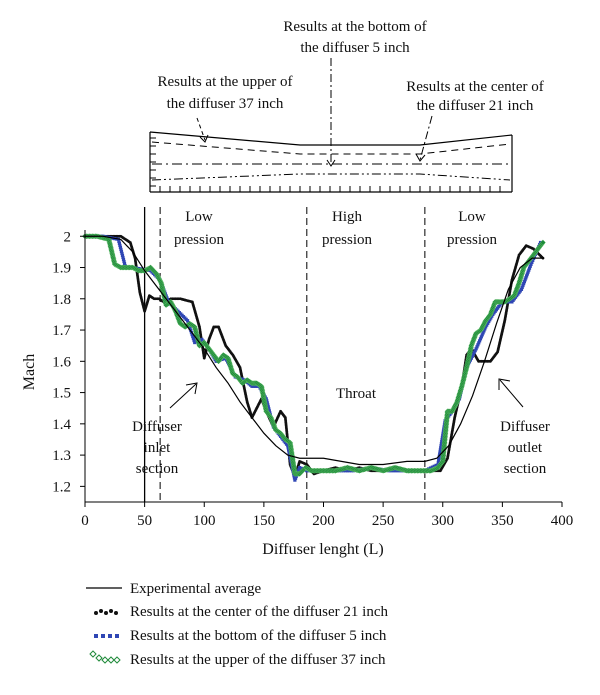  I want to click on schematic-label-center-1: Results at the center of, so click(474, 87).